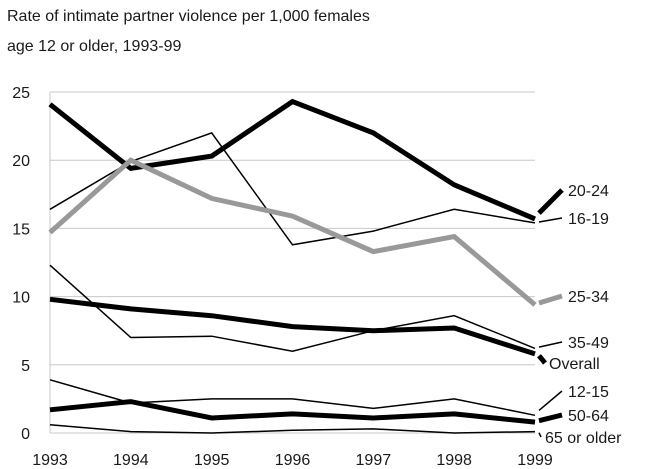  I want to click on x-tick-label: 1993, so click(50, 460).